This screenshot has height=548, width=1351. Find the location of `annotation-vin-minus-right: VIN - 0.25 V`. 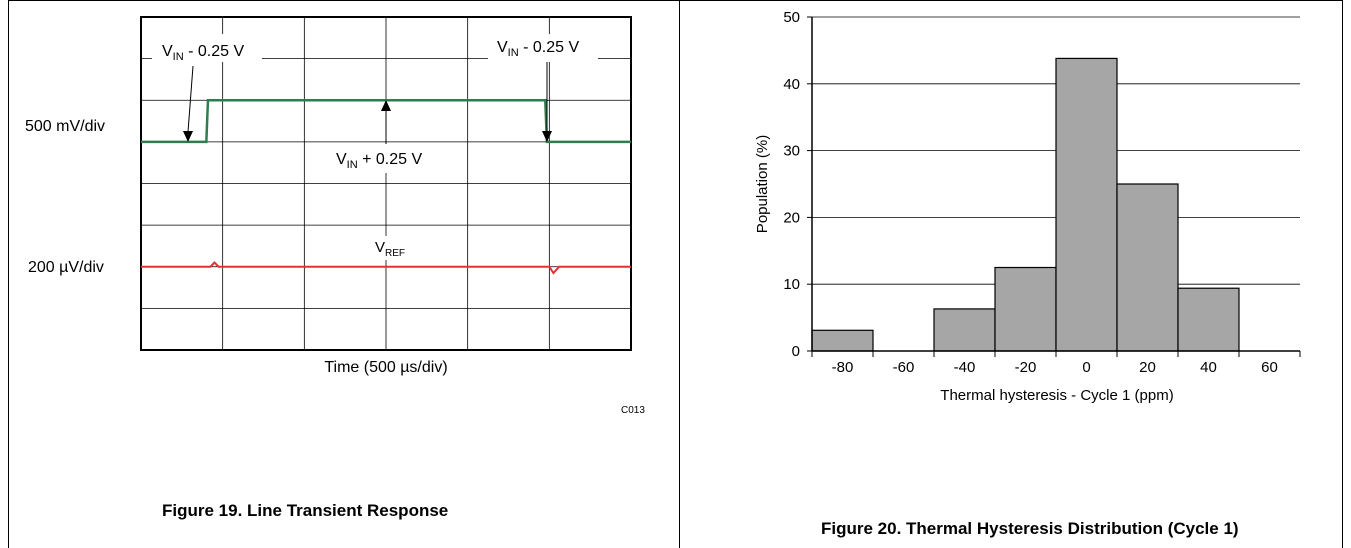

annotation-vin-minus-right: VIN - 0.25 V is located at coordinates (538, 49).